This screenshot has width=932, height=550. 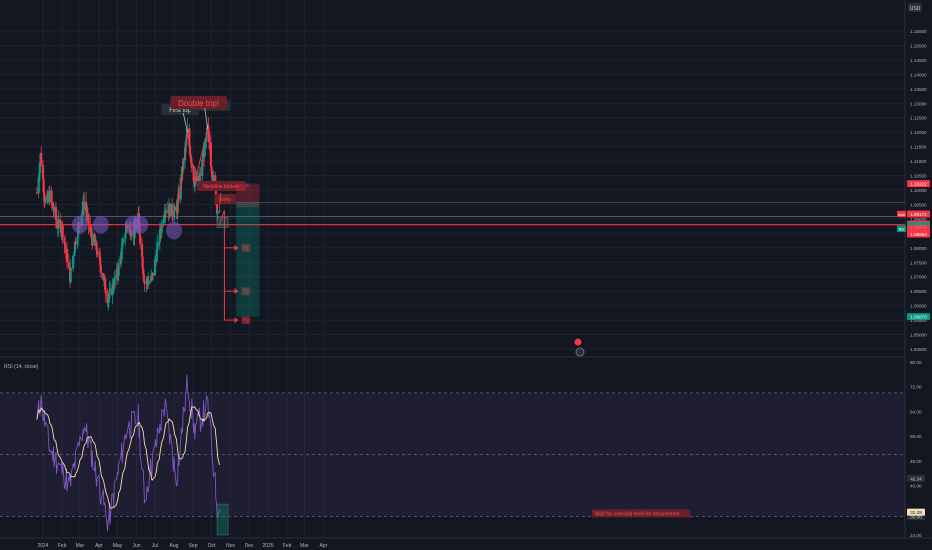 I want to click on price-tick-label: 1.10500, so click(x=918, y=176).